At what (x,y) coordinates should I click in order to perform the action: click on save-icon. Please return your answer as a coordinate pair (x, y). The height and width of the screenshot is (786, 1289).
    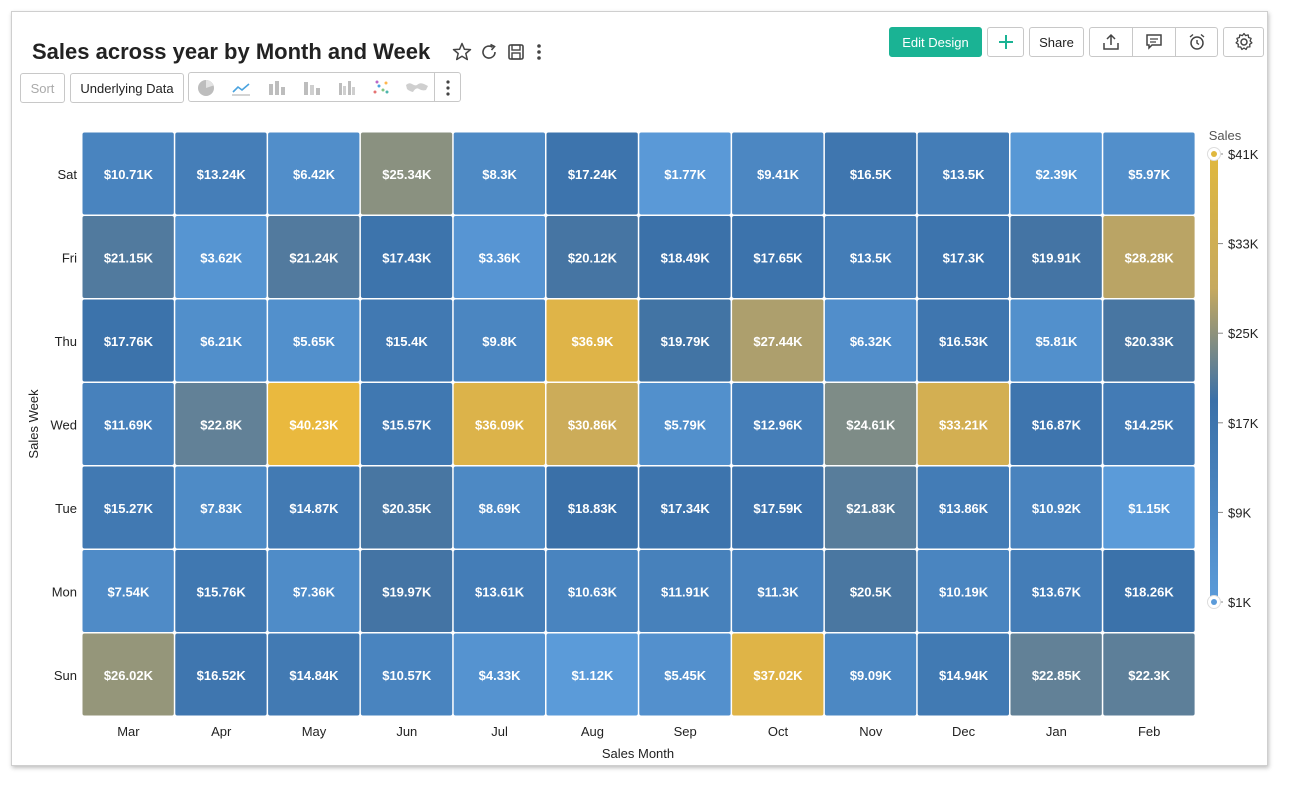
    Looking at the image, I should click on (516, 52).